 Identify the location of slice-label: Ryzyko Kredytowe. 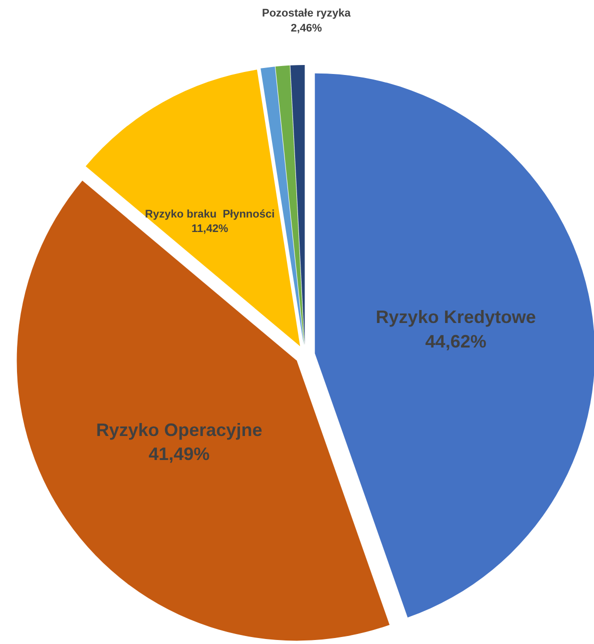
(456, 317).